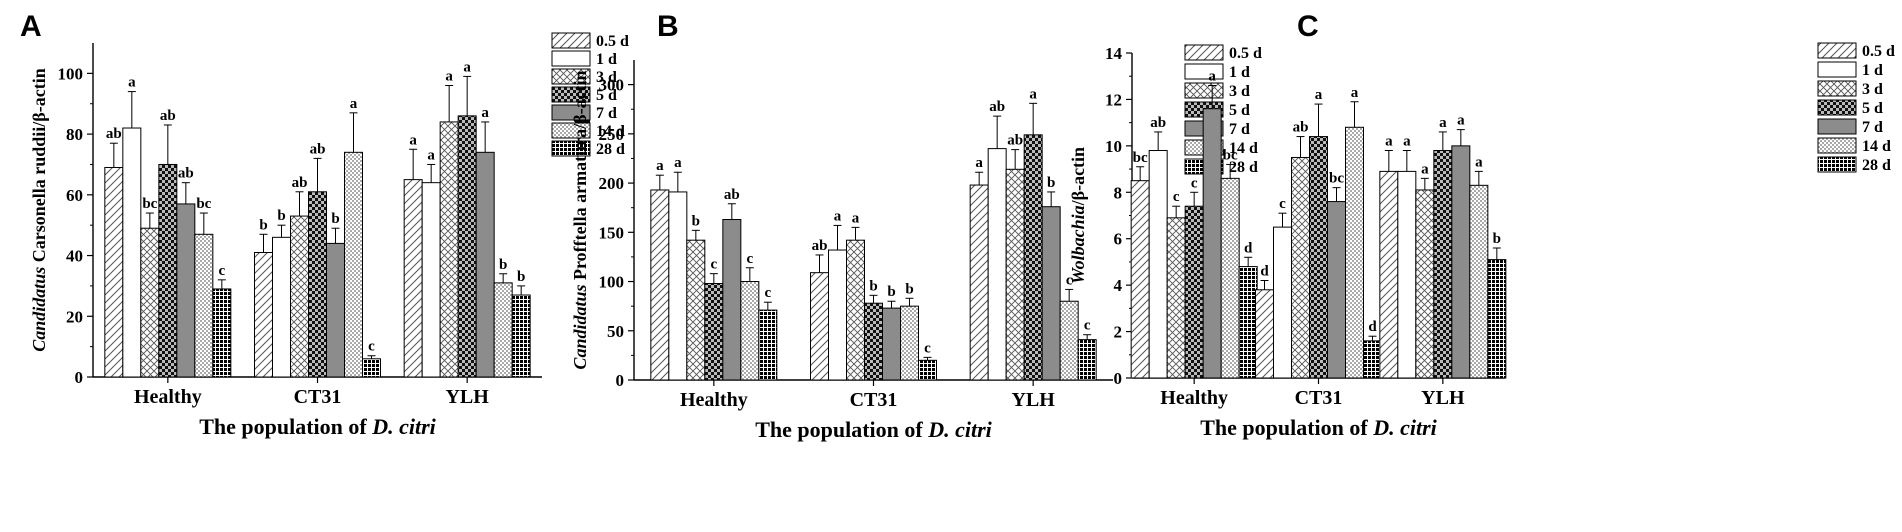 The width and height of the screenshot is (1902, 532). What do you see at coordinates (678, 163) in the screenshot?
I see `panel-b-significance-label: a` at bounding box center [678, 163].